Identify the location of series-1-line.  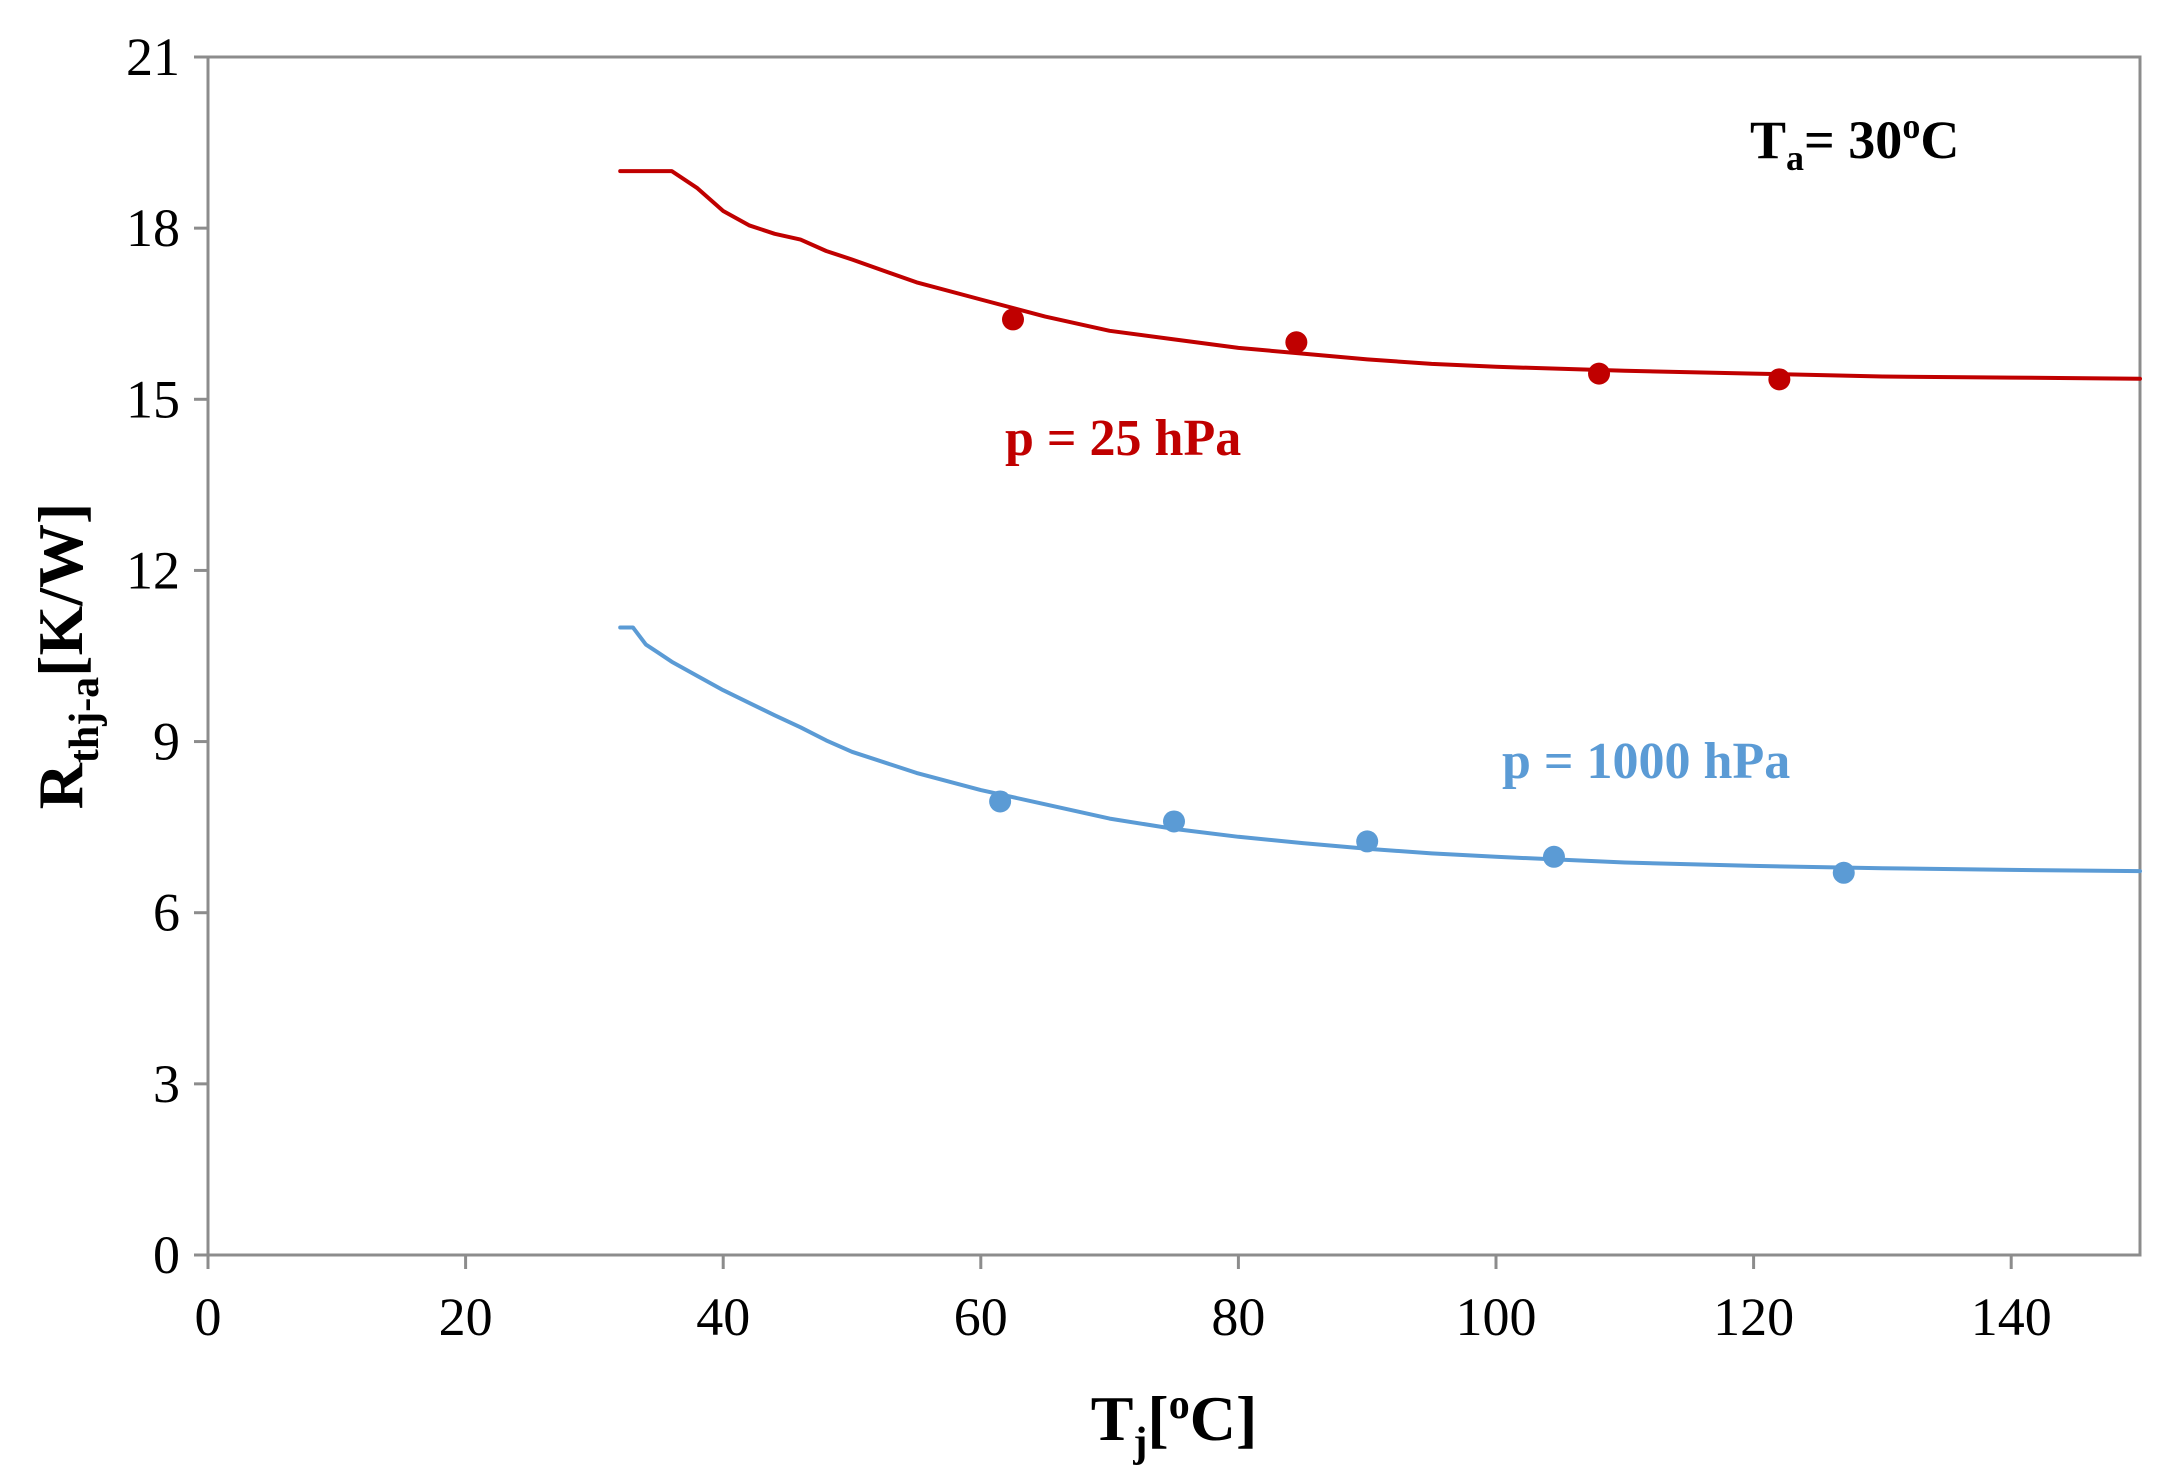
(1380, 749).